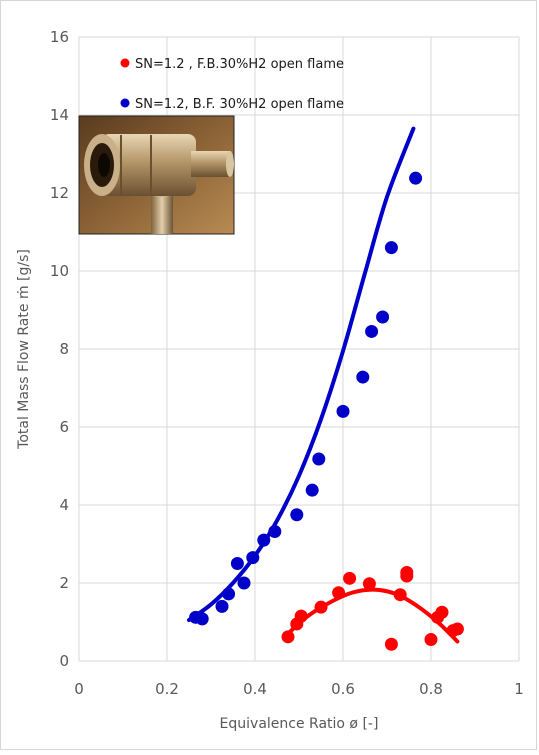  What do you see at coordinates (79, 689) in the screenshot?
I see `x-tick-label: 0` at bounding box center [79, 689].